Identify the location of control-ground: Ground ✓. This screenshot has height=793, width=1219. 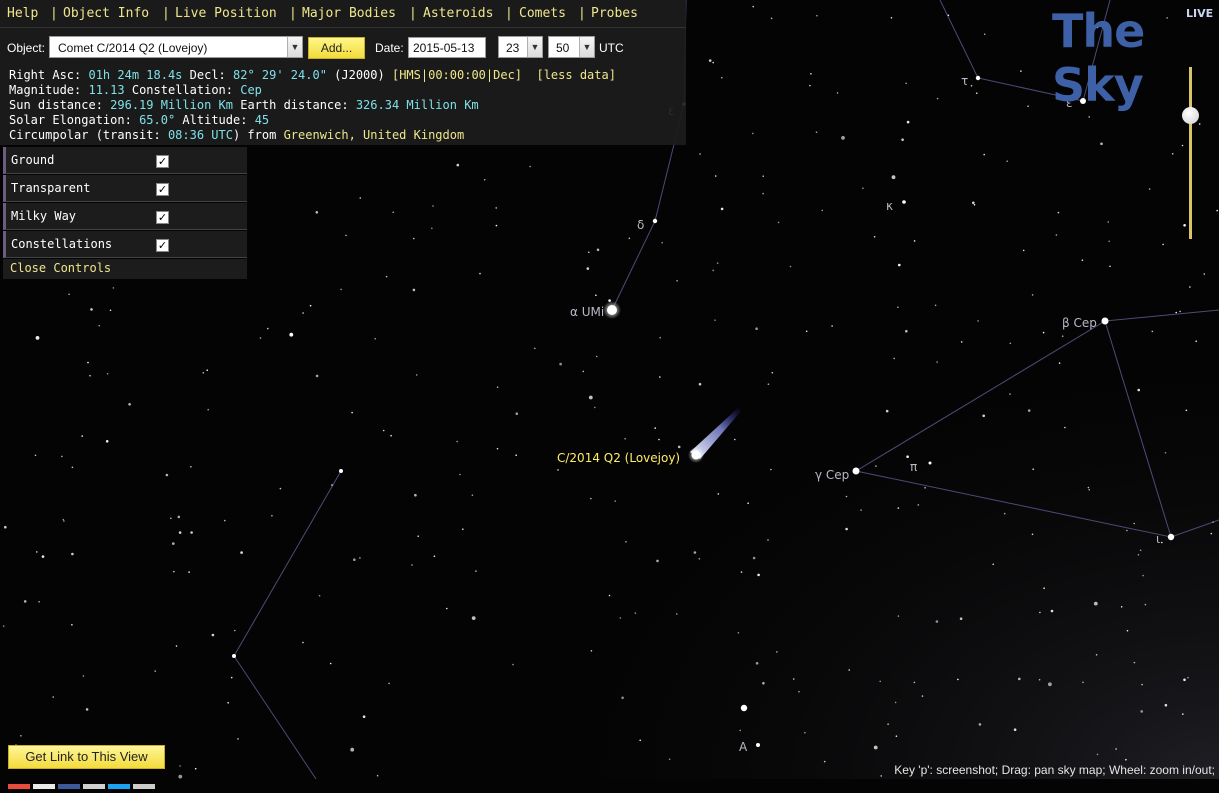
(125, 160).